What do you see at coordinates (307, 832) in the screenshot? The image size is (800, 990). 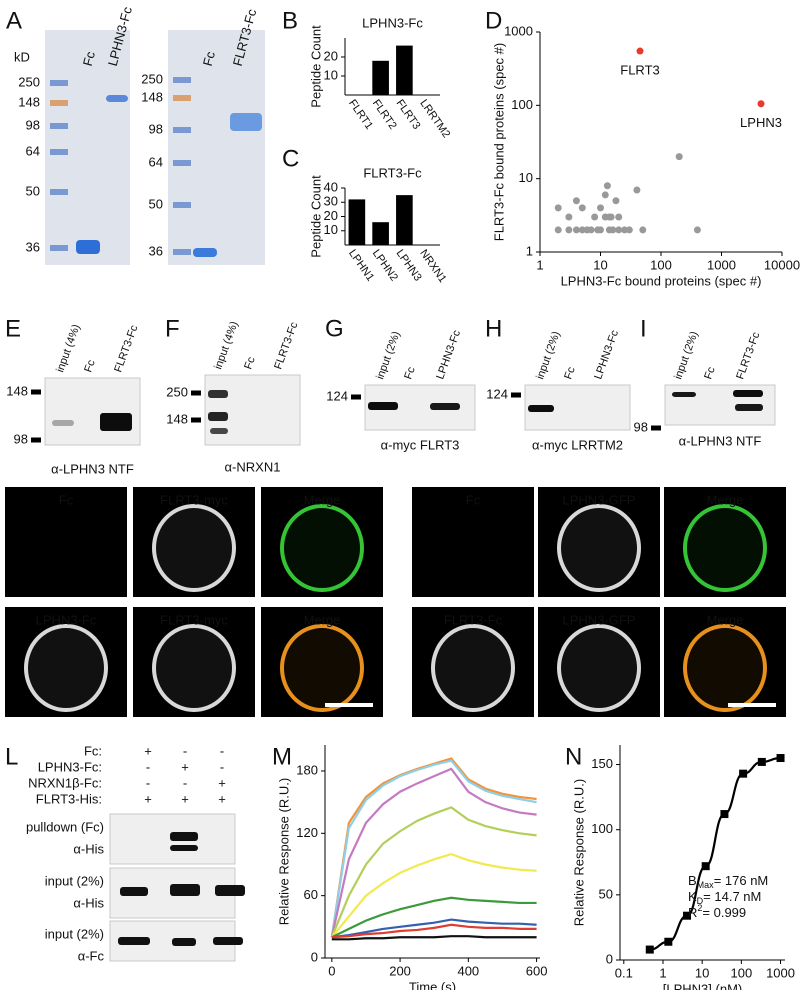 I see `y-tick-label: 120` at bounding box center [307, 832].